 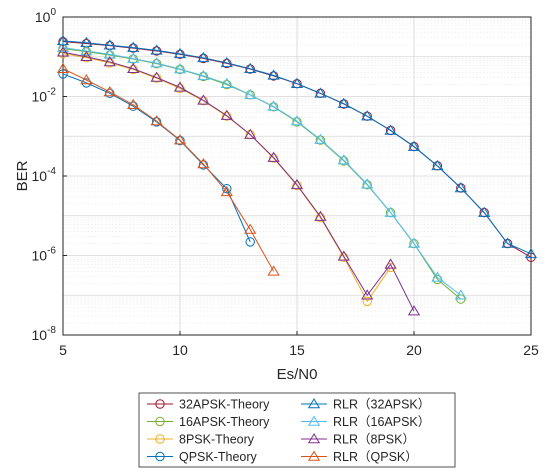 I want to click on y-tick-label: 10⁻⁴, so click(x=44, y=175).